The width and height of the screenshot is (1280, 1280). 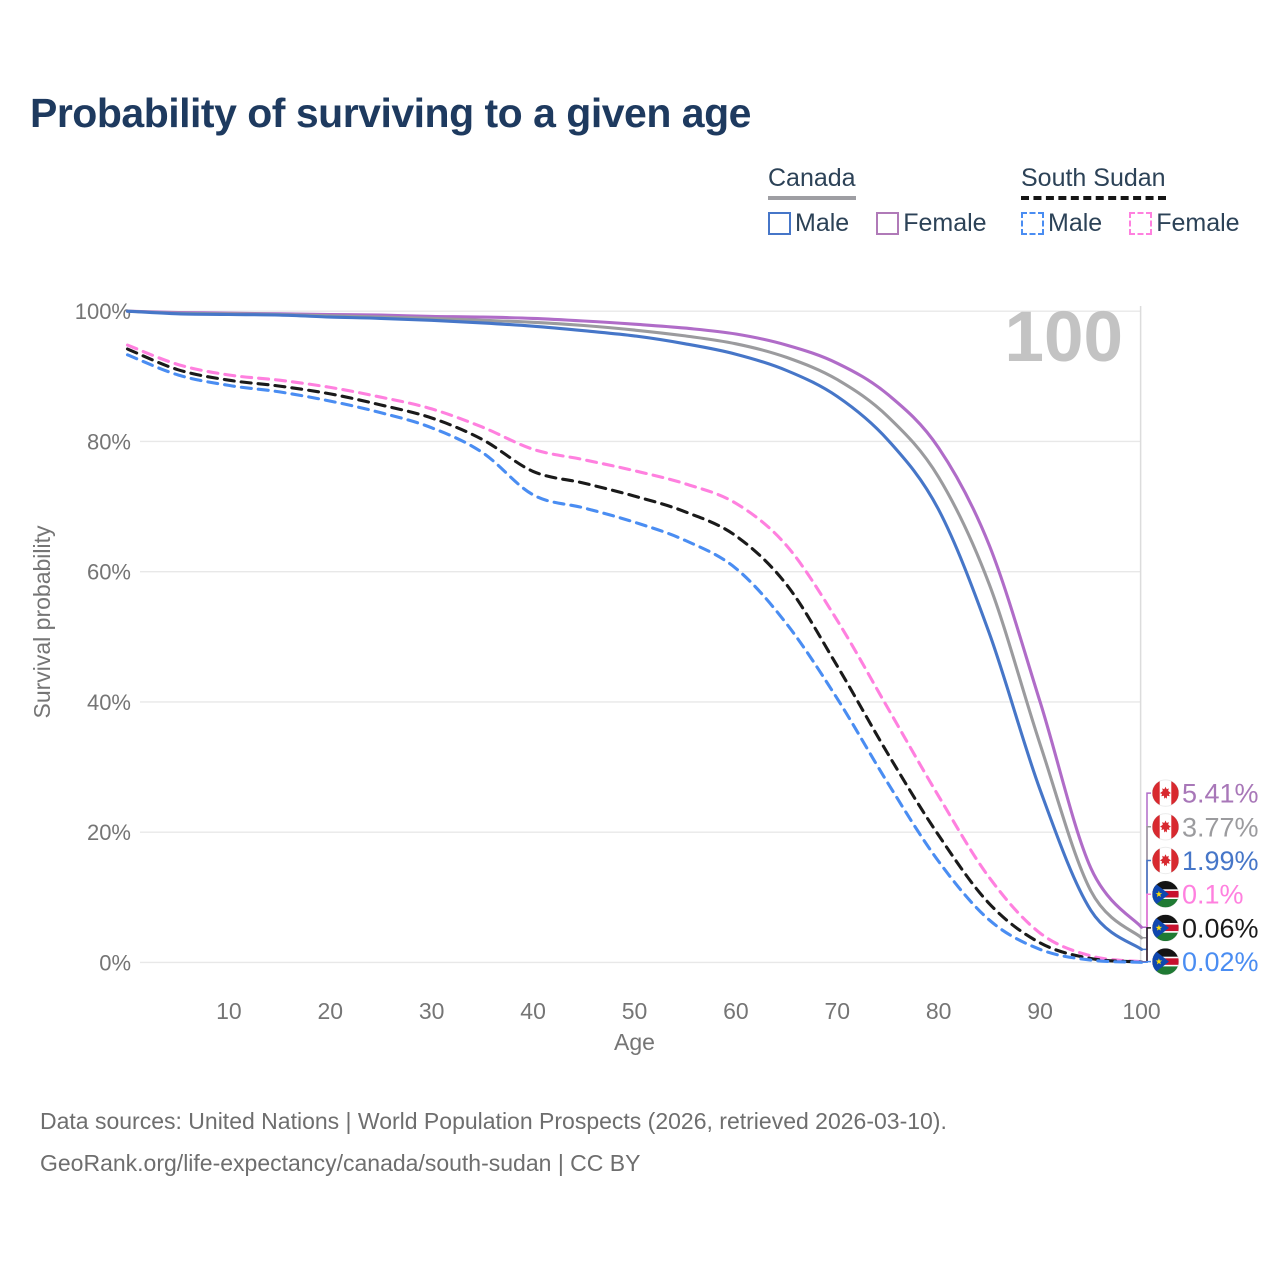 What do you see at coordinates (331, 1011) in the screenshot?
I see `x-tick-label: 20` at bounding box center [331, 1011].